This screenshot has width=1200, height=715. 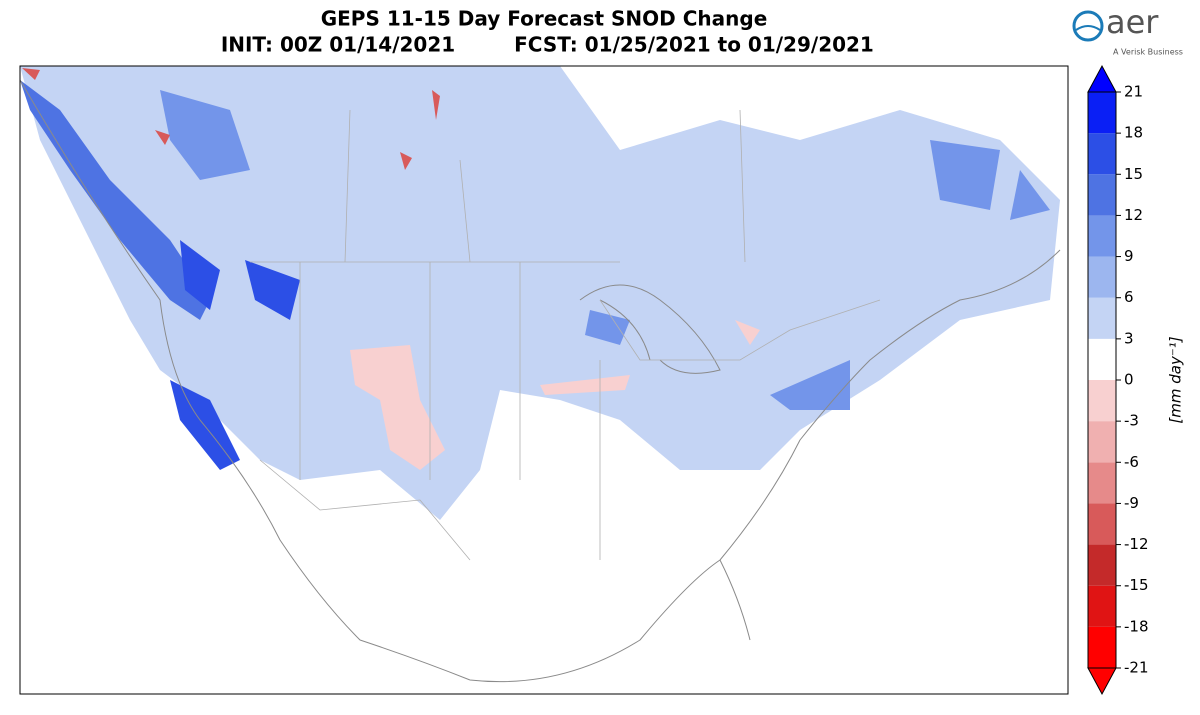 What do you see at coordinates (1148, 52) in the screenshot?
I see `logo-tagline: A Verisk Business` at bounding box center [1148, 52].